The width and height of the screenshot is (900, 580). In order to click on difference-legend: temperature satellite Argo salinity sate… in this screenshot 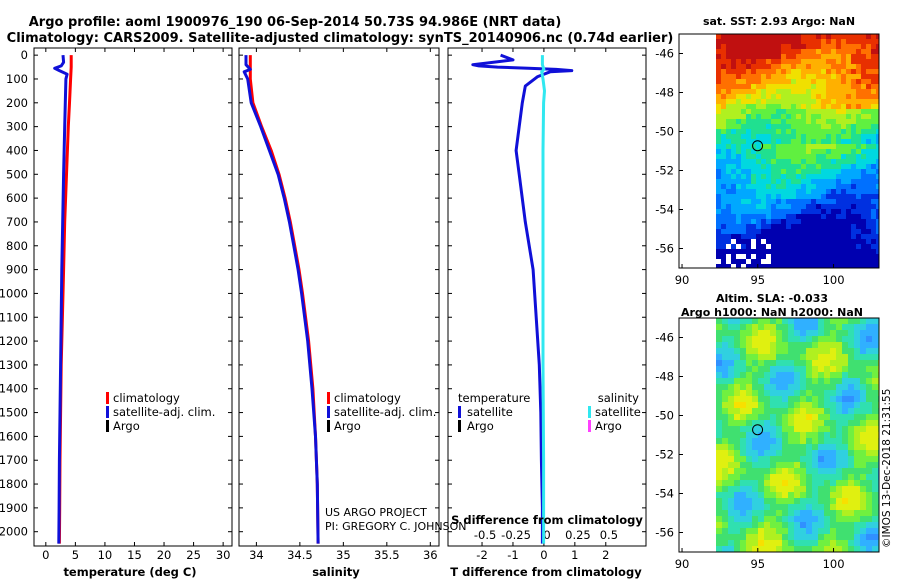, I will do `click(549, 412)`.